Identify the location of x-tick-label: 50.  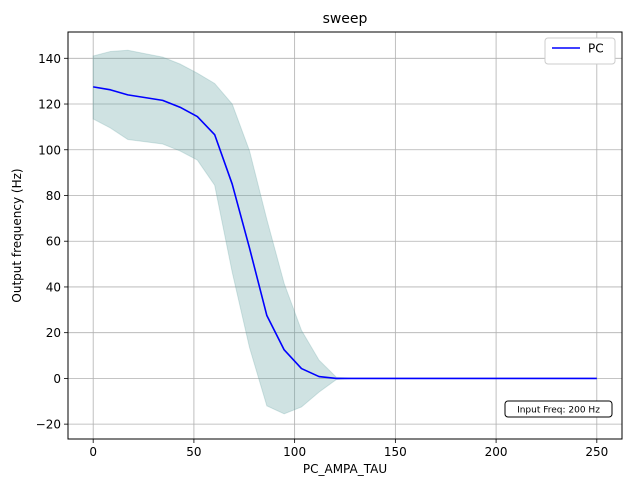
(193, 452).